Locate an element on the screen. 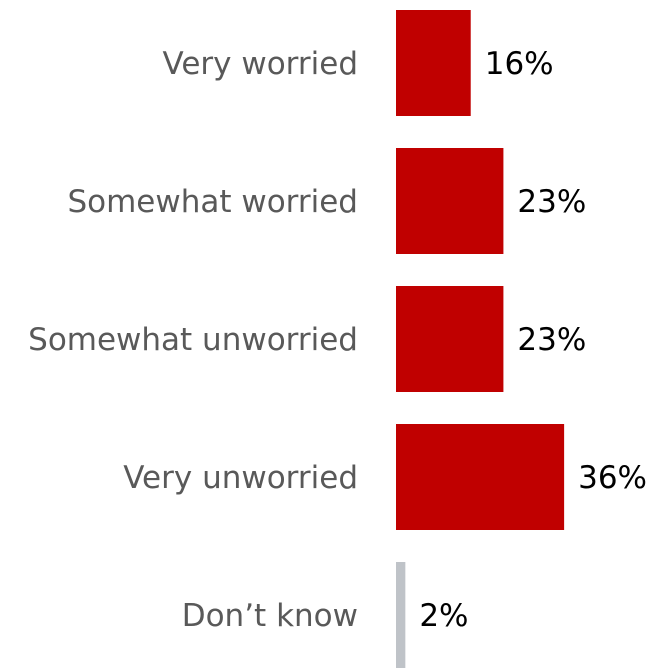 The width and height of the screenshot is (660, 668). category-label: Very unworried is located at coordinates (240, 478).